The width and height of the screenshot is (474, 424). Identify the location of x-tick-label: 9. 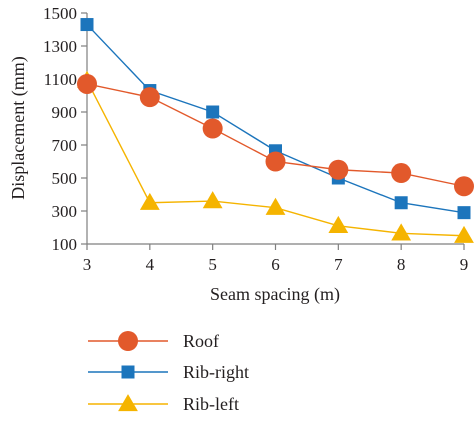
(464, 264).